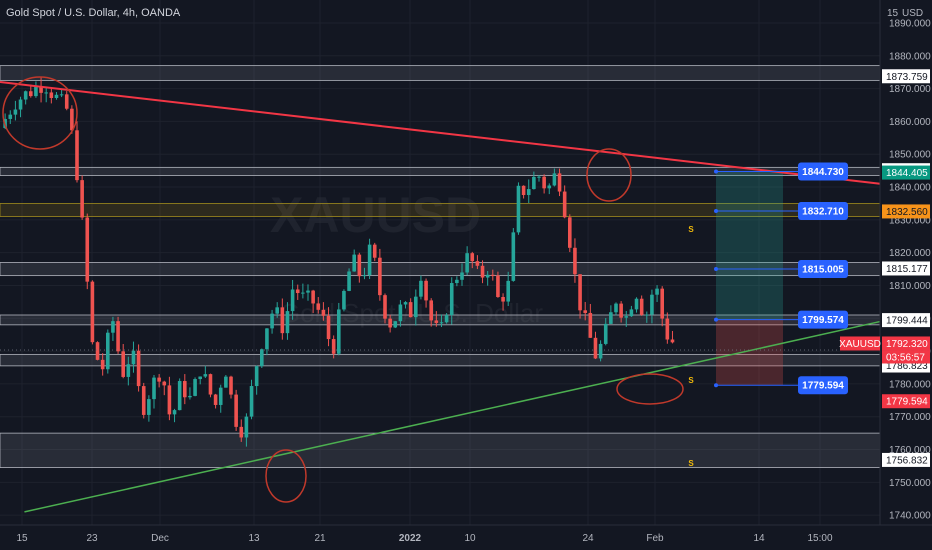 This screenshot has height=550, width=932. Describe the element at coordinates (691, 346) in the screenshot. I see `s-markers: S S S` at that location.